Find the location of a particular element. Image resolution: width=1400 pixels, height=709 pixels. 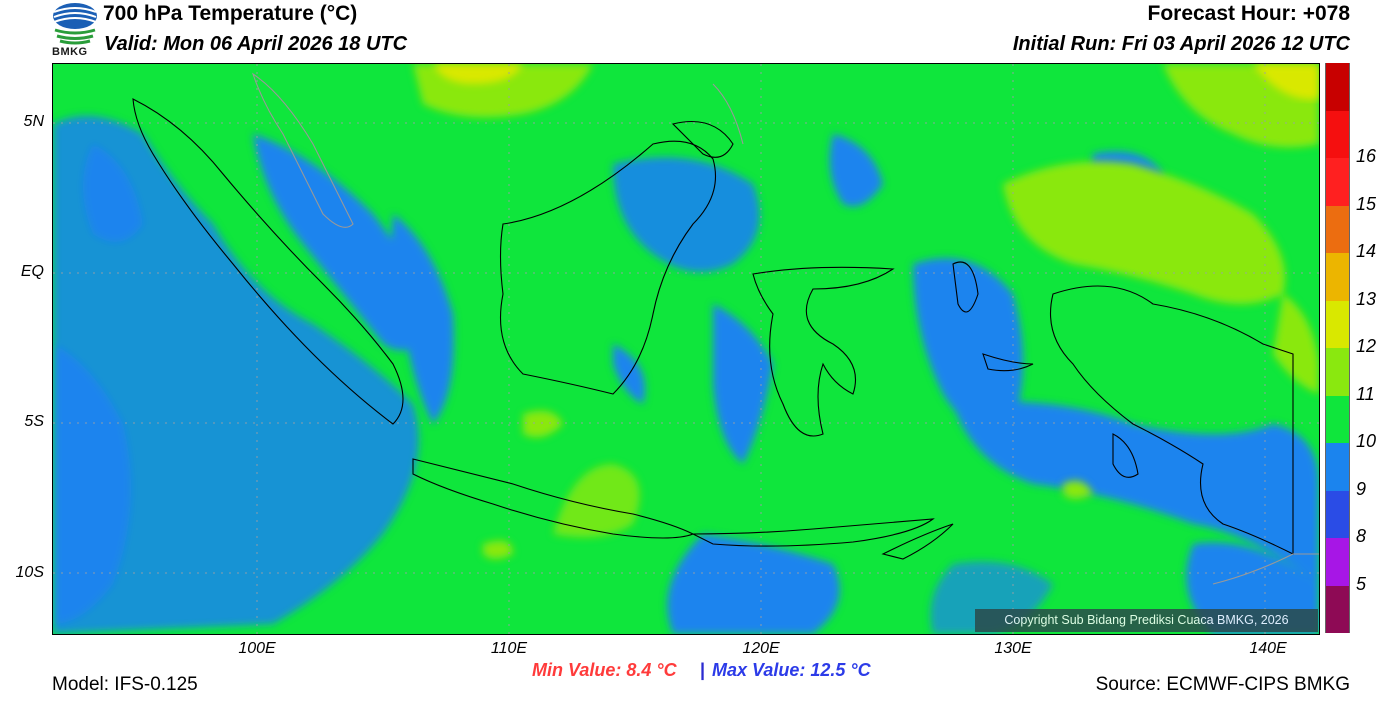

colorbar-label: 10 is located at coordinates (1366, 441).